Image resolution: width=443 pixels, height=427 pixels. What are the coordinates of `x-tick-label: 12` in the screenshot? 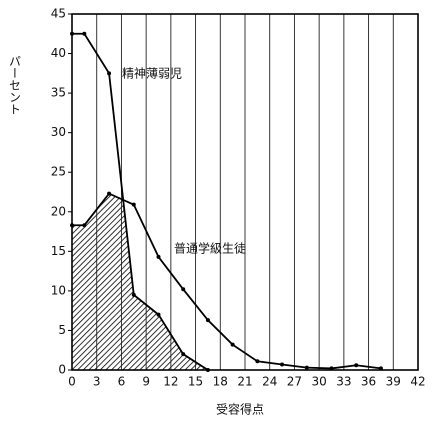 It's located at (170, 382).